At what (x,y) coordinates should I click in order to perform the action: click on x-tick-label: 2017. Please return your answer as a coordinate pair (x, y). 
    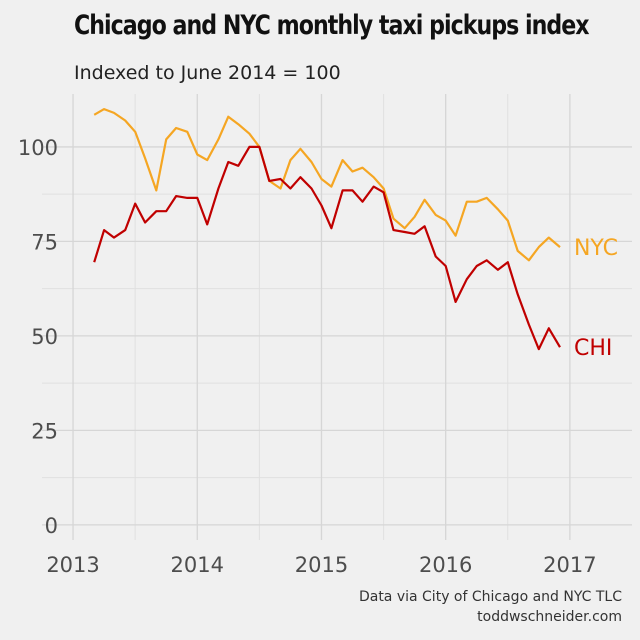
    Looking at the image, I should click on (569, 565).